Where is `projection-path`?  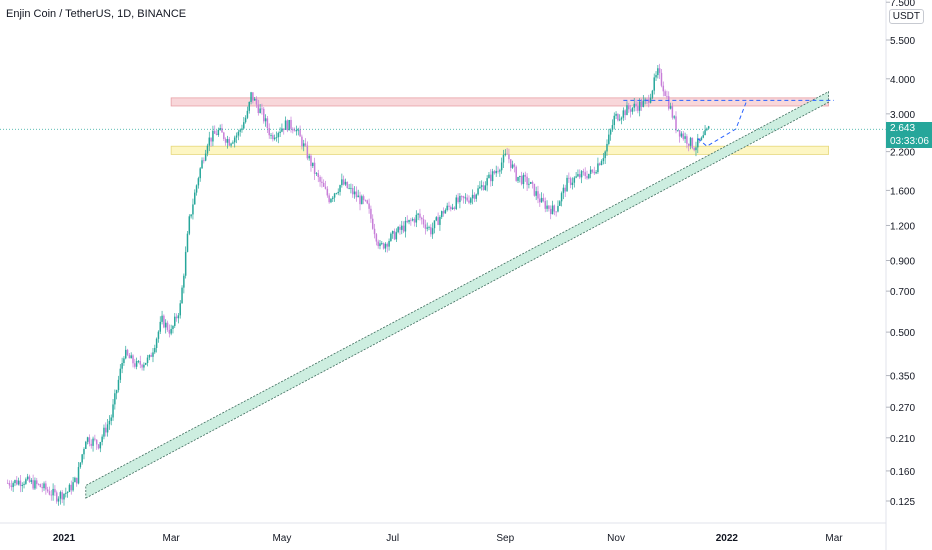 projection-path is located at coordinates (722, 123).